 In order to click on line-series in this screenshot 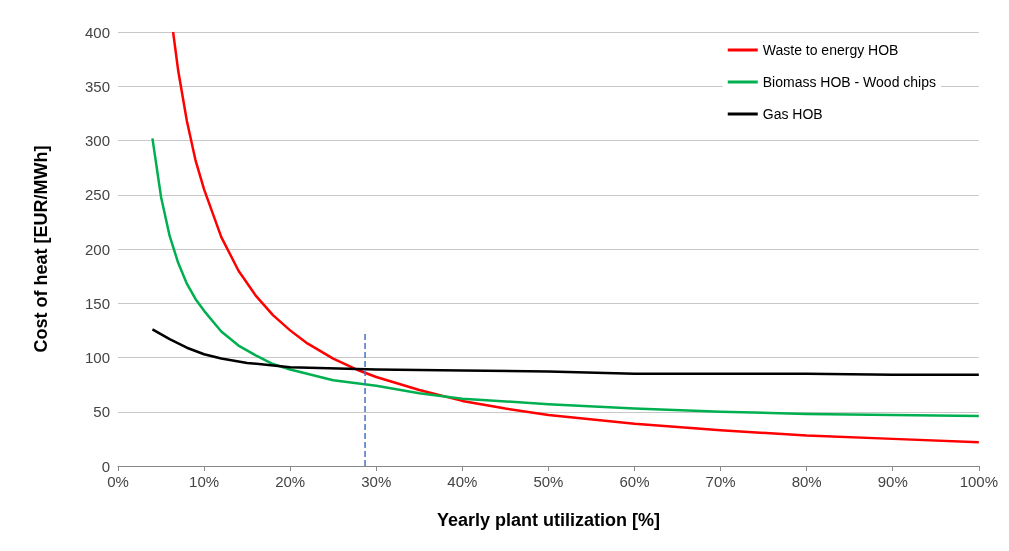, I will do `click(566, 352)`.